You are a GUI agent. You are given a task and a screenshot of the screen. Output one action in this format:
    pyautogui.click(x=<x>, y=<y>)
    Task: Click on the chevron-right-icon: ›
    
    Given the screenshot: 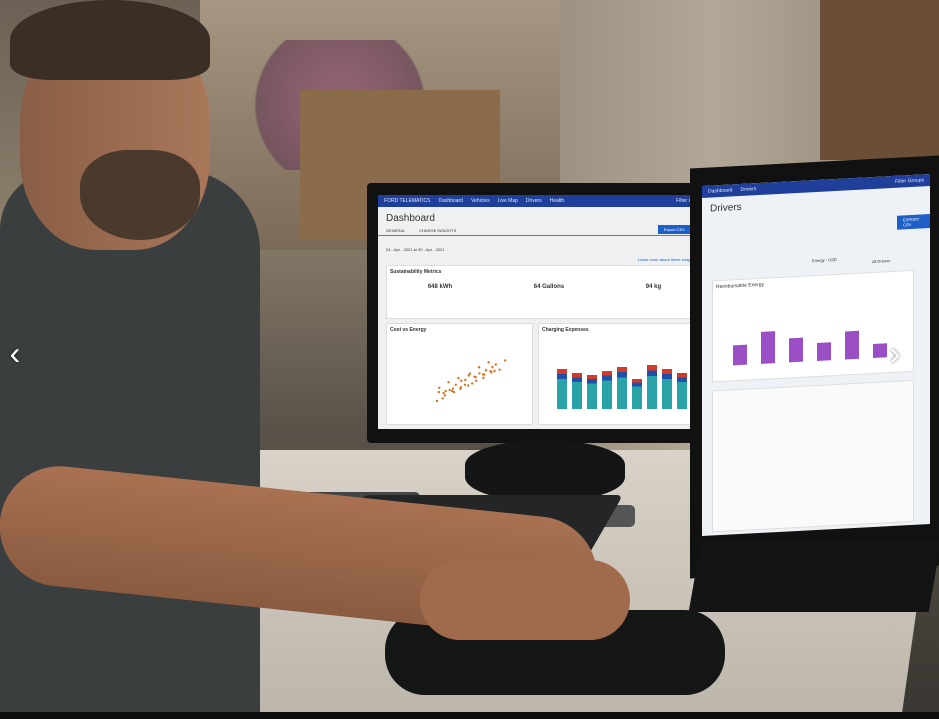 What is the action you would take?
    pyautogui.click(x=895, y=353)
    